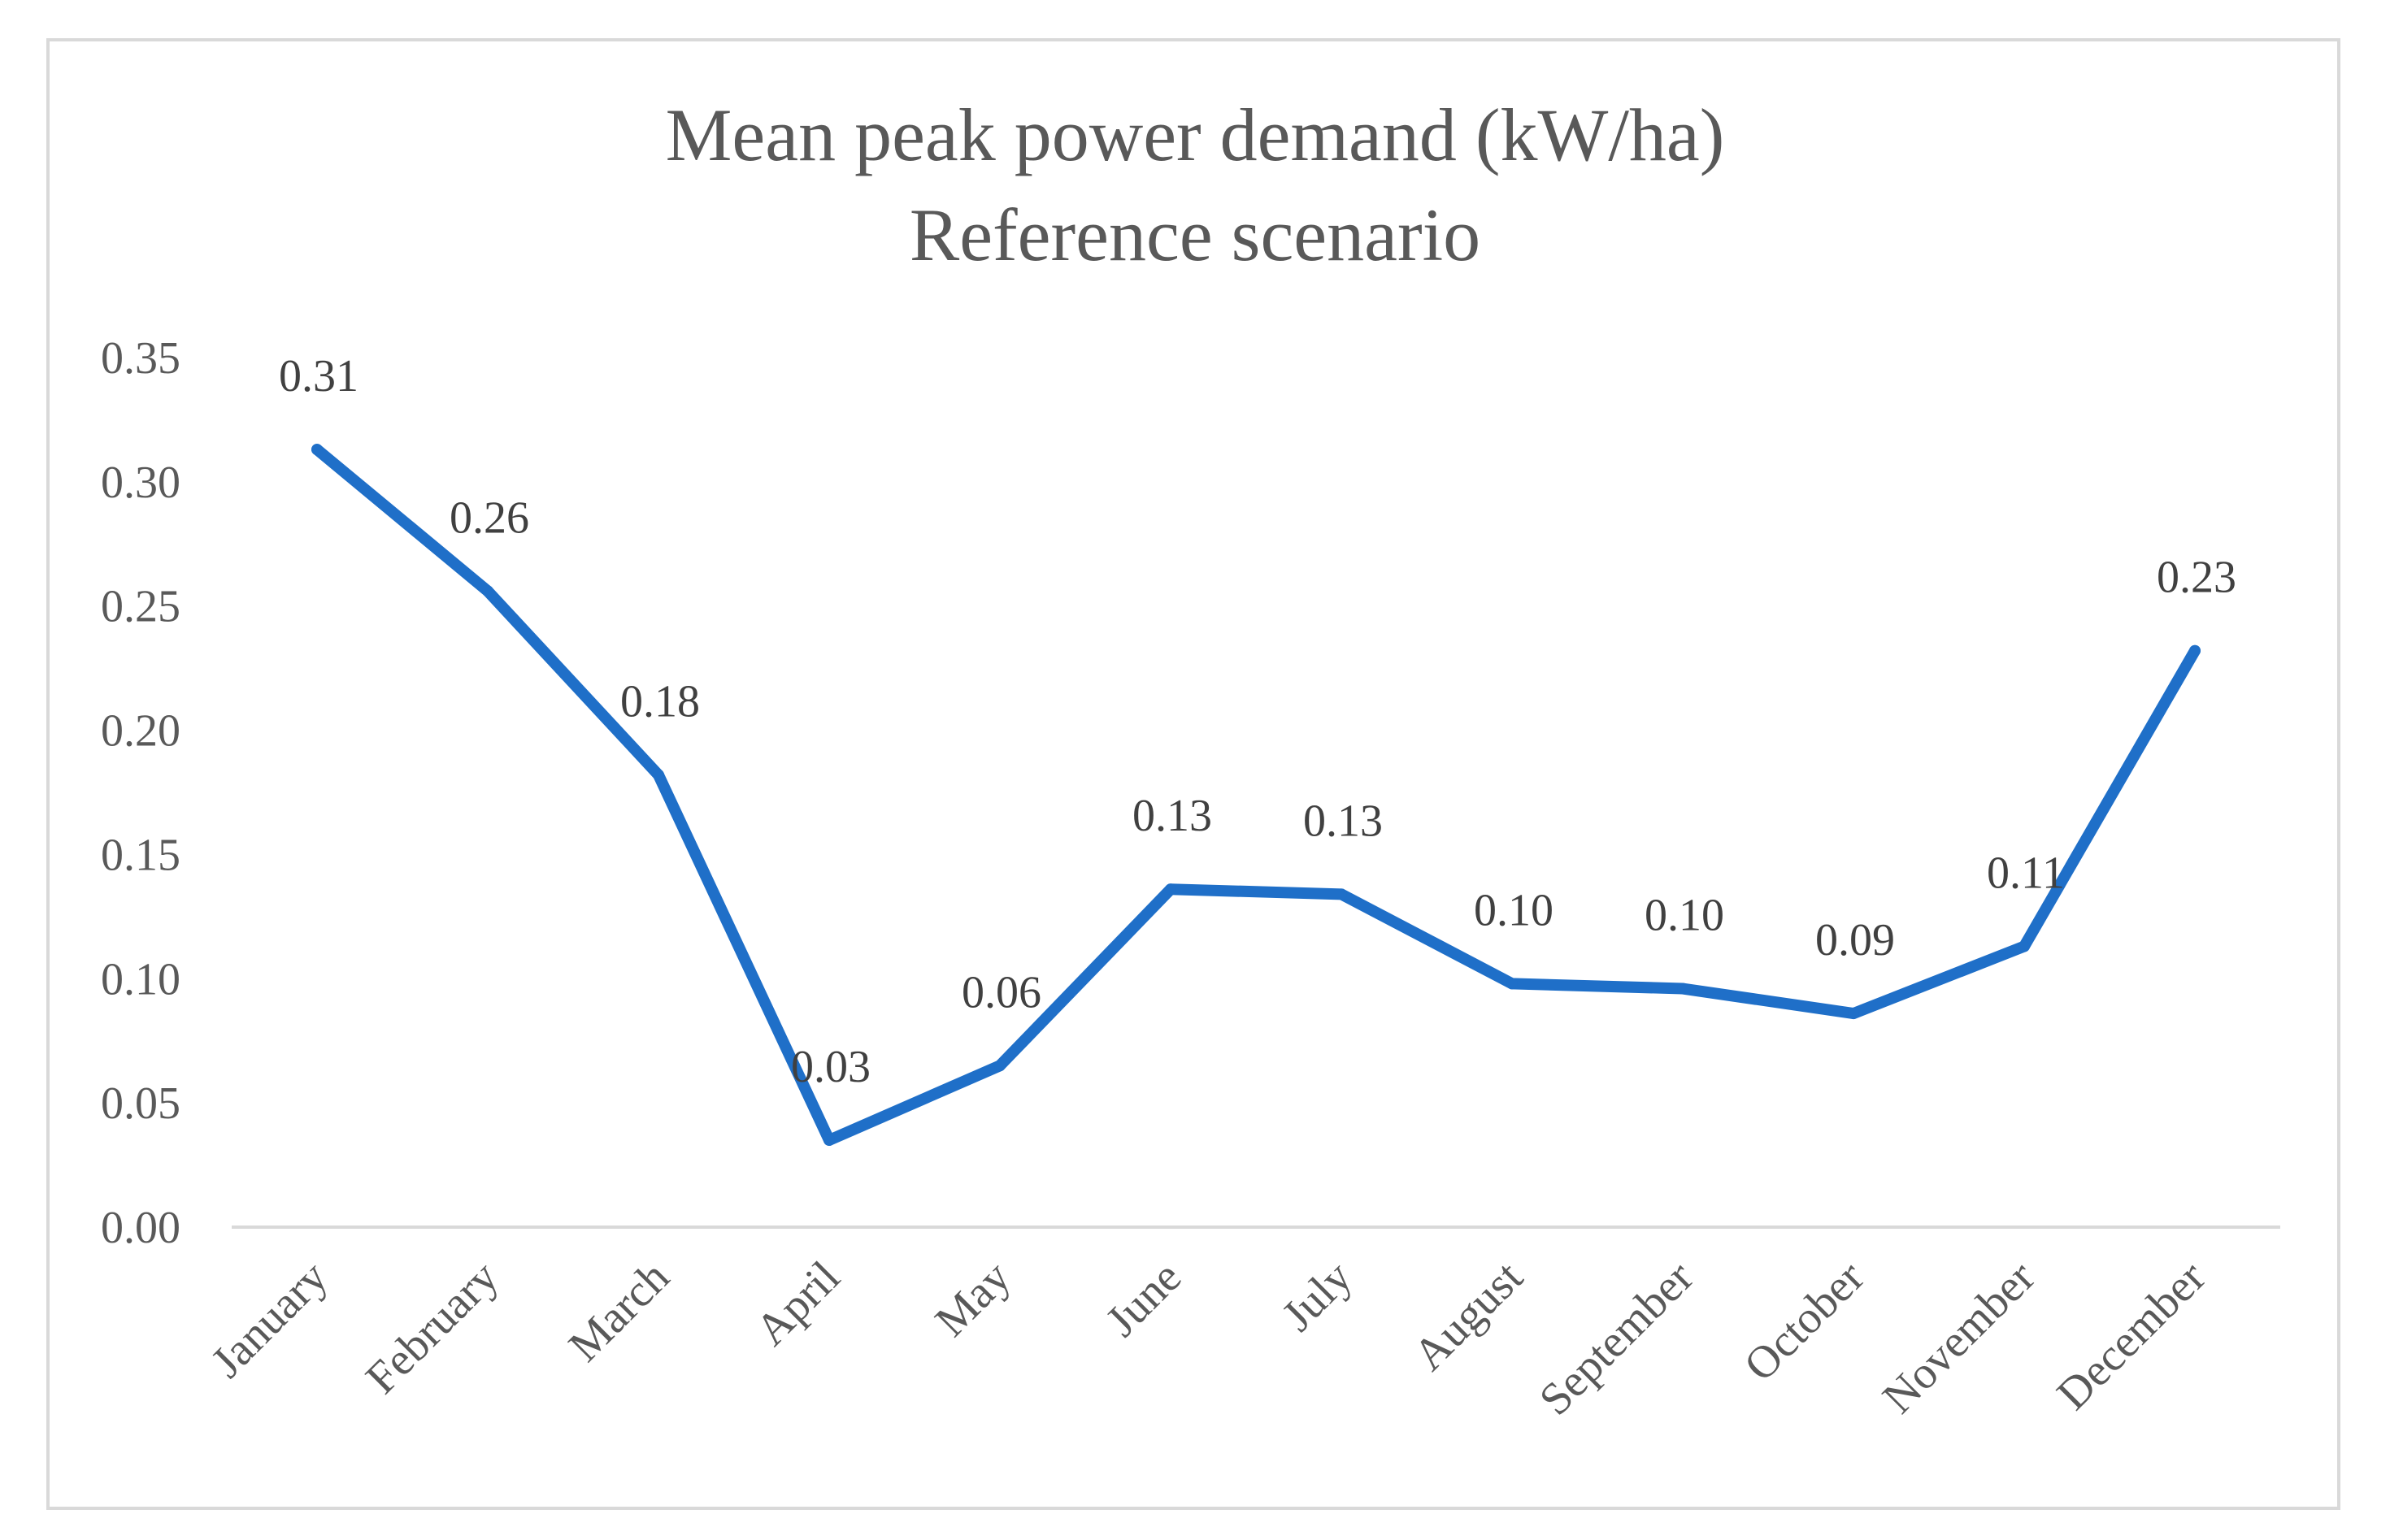 The image size is (2390, 1540). I want to click on x-tick-label: June, so click(1144, 1299).